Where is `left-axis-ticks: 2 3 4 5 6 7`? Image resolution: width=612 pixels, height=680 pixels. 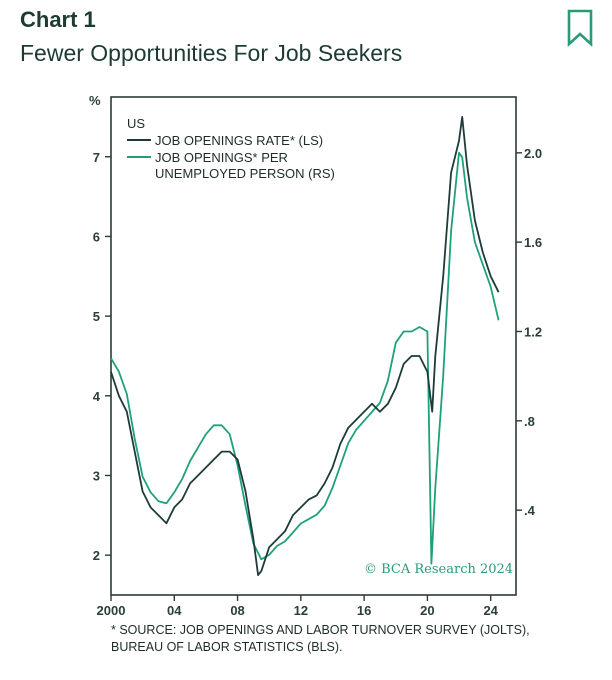
left-axis-ticks: 2 3 4 5 6 7 is located at coordinates (102, 356).